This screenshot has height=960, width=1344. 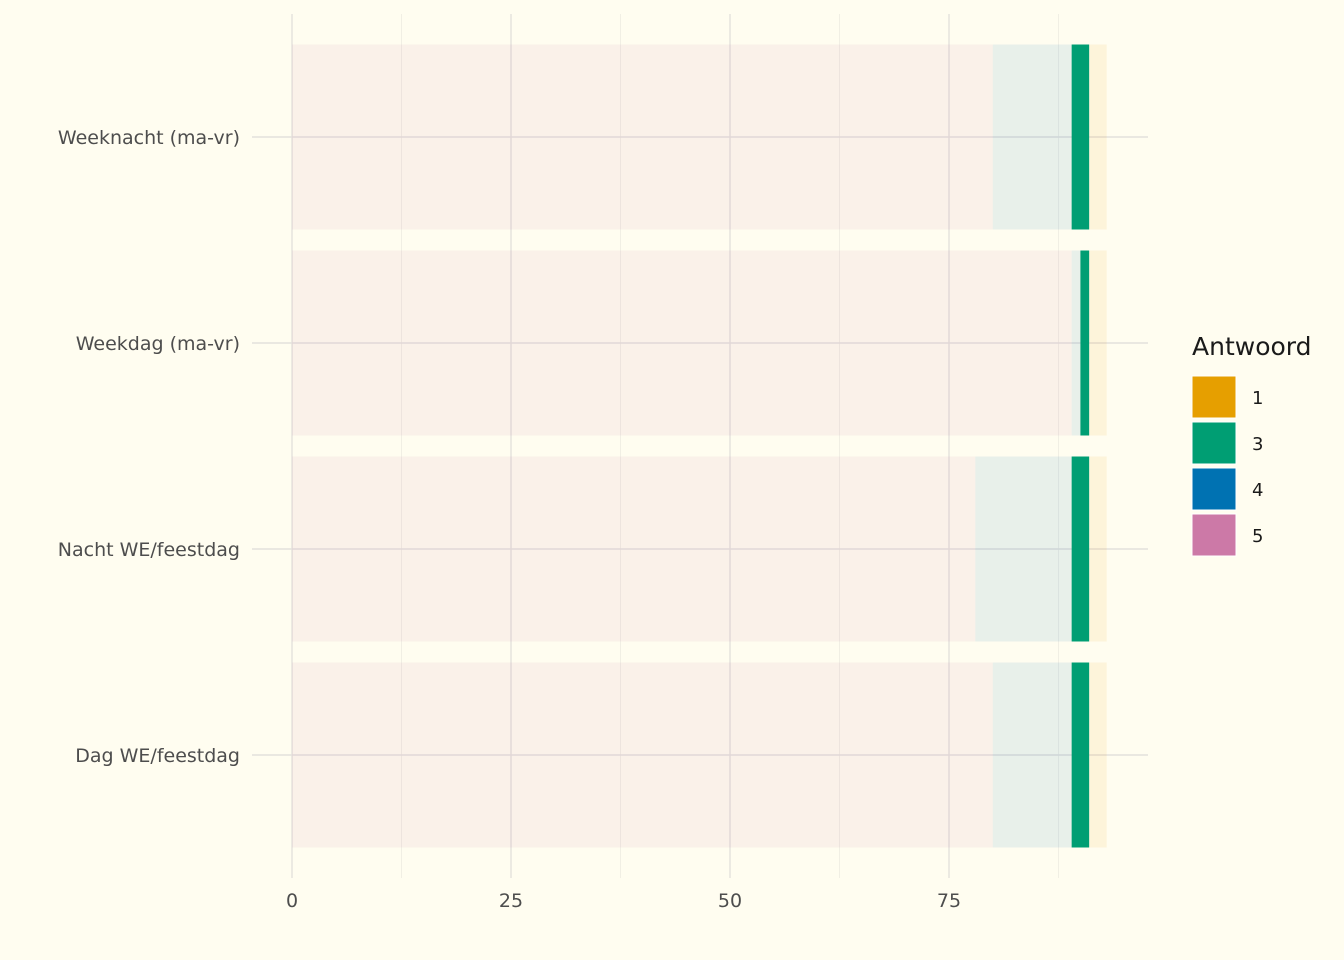 What do you see at coordinates (623, 901) in the screenshot?
I see `x-axis-tick-labels: 0 25 50 75` at bounding box center [623, 901].